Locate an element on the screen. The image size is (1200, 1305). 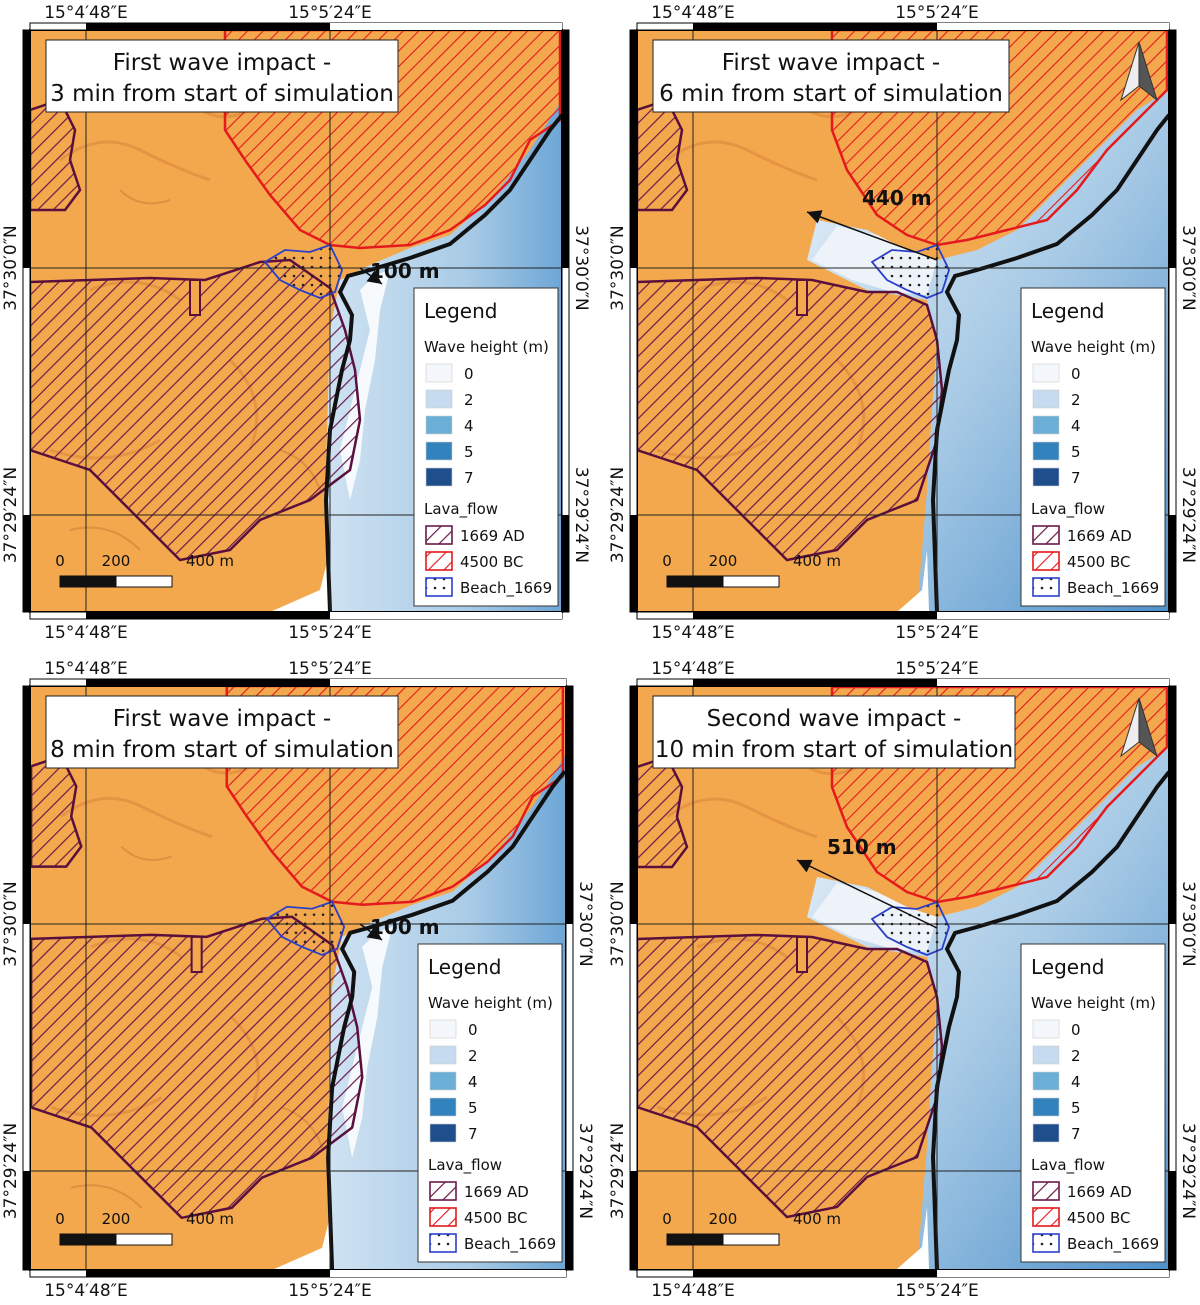
legend-title: Legend is located at coordinates (460, 311).